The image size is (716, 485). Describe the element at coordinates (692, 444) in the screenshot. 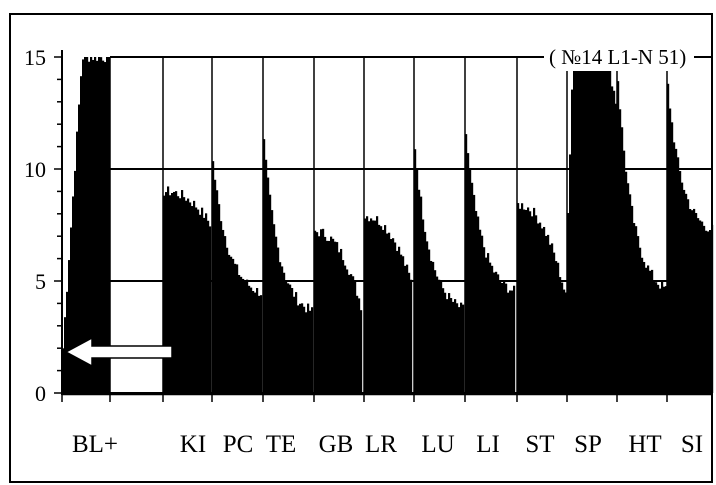

I see `x-tick-label: SI` at that location.